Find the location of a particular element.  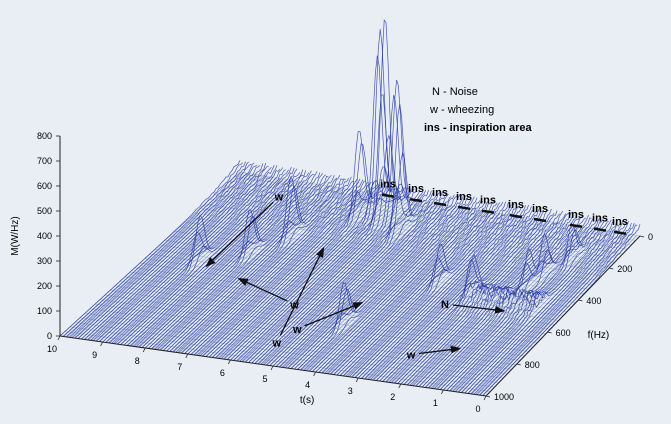

t-tick-label: 0 is located at coordinates (477, 409).